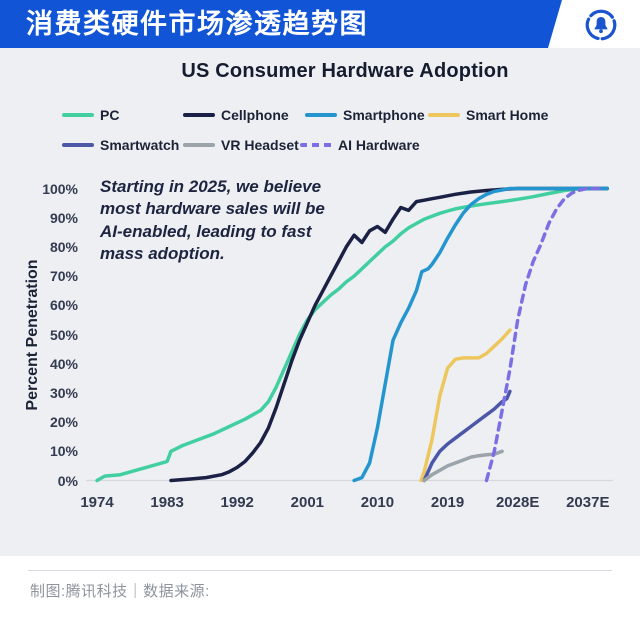 This screenshot has height=617, width=640. Describe the element at coordinates (140, 145) in the screenshot. I see `legend-label-smartwatch: Smartwatch` at that location.